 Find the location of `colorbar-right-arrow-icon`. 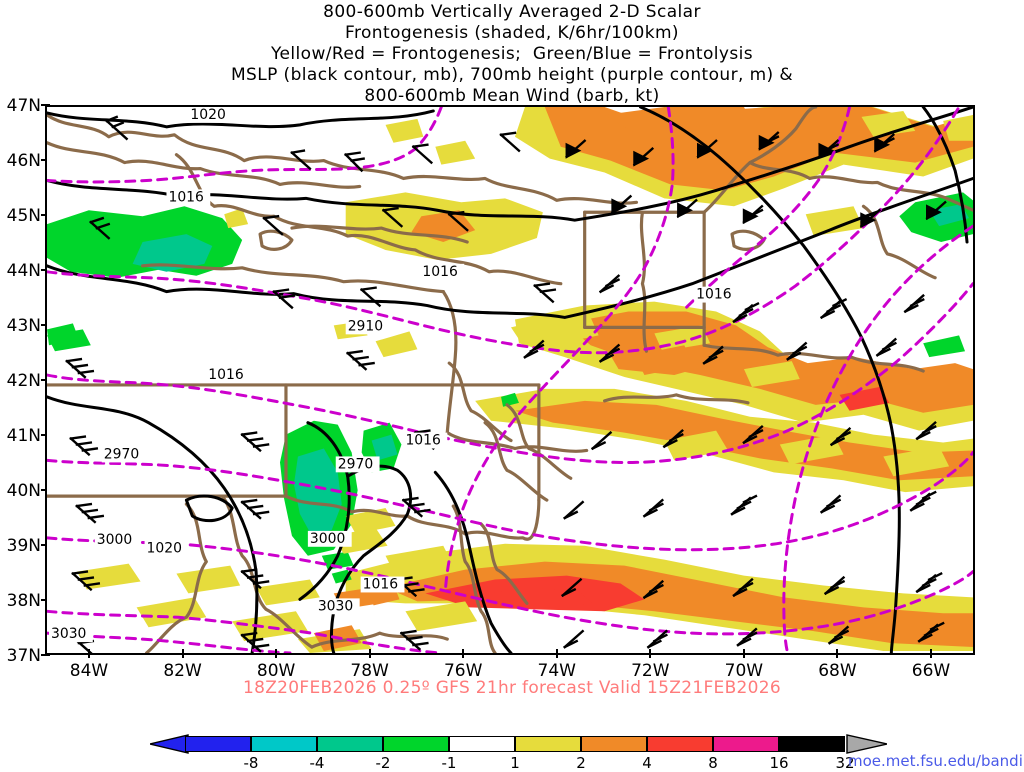

colorbar-right-arrow-icon is located at coordinates (866, 744).